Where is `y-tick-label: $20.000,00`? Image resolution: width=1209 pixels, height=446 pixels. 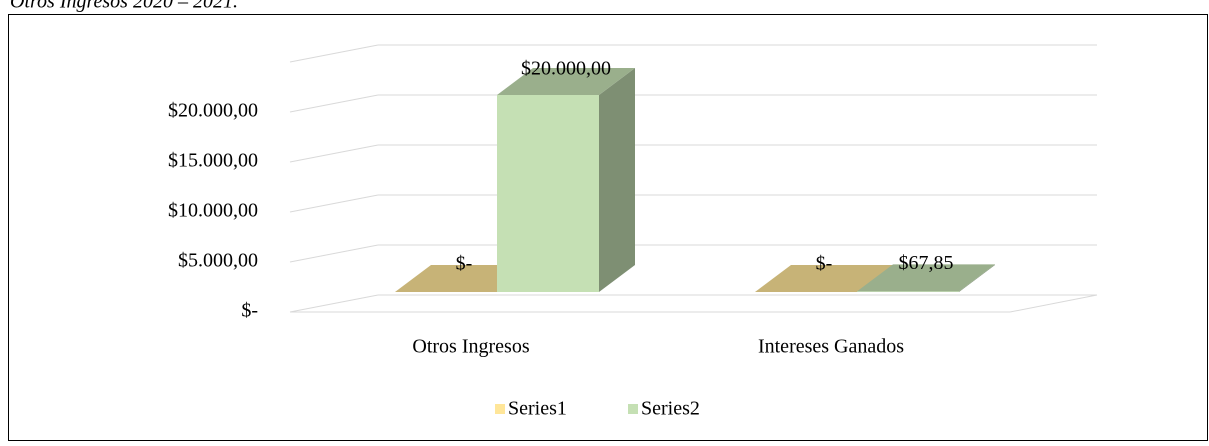 y-tick-label: $20.000,00 is located at coordinates (213, 111).